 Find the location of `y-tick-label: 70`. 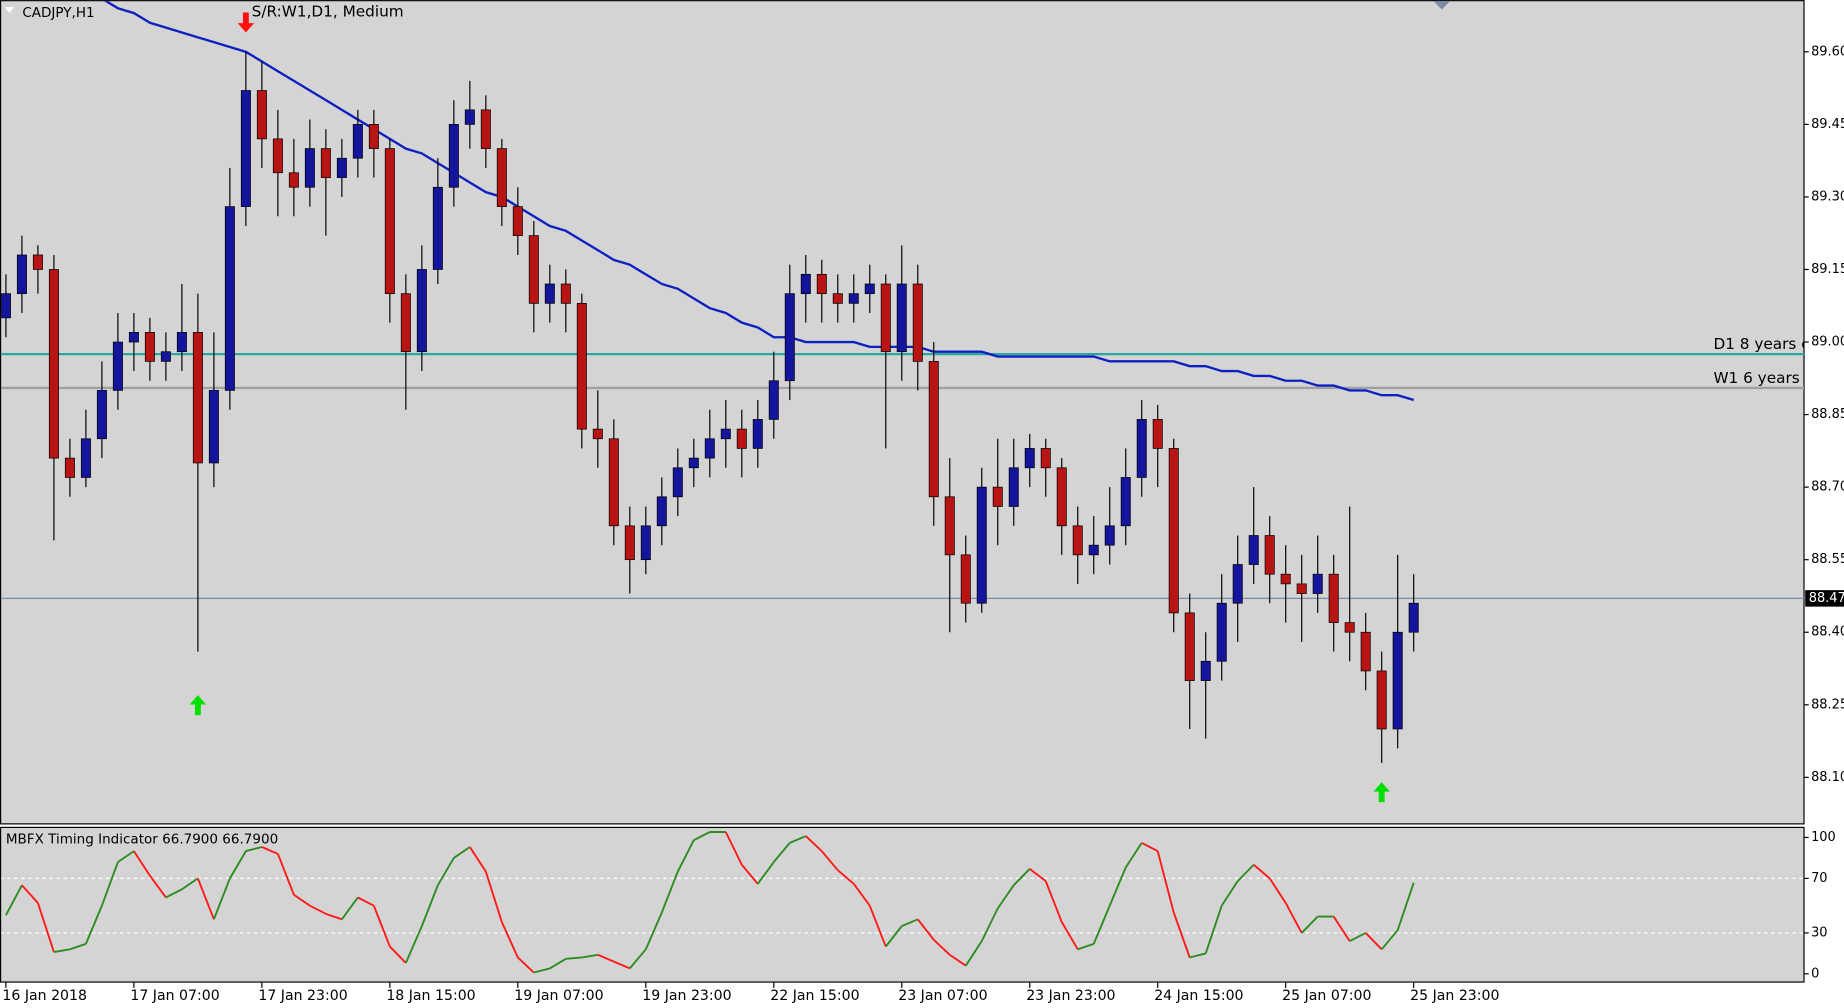

y-tick-label: 70 is located at coordinates (1819, 878).